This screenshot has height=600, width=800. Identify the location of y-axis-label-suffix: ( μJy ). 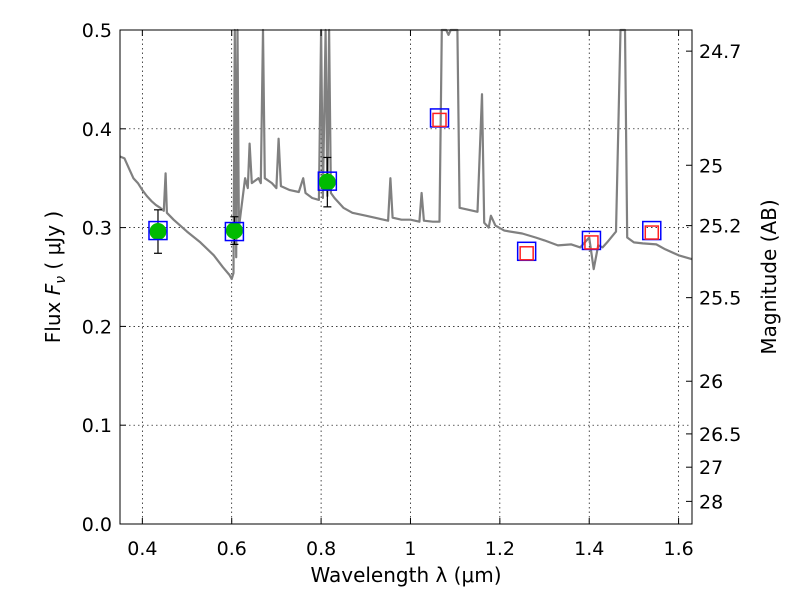
(53, 243).